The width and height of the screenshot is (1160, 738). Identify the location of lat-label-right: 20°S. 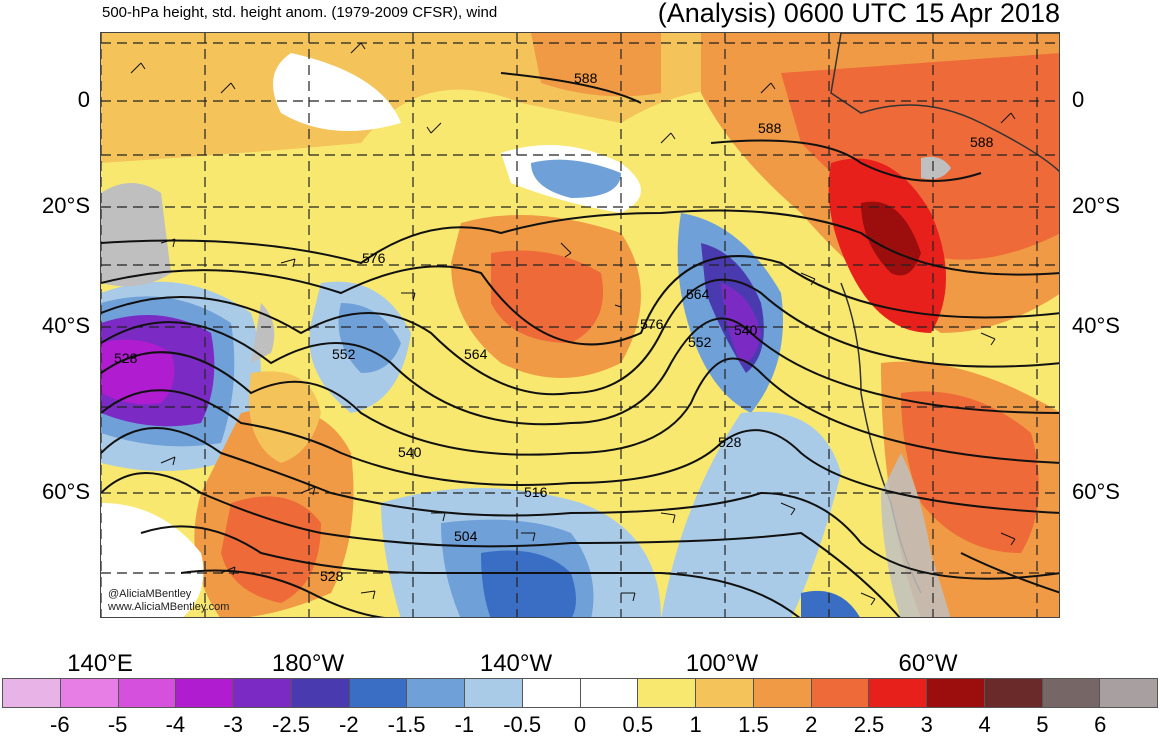
(1096, 205).